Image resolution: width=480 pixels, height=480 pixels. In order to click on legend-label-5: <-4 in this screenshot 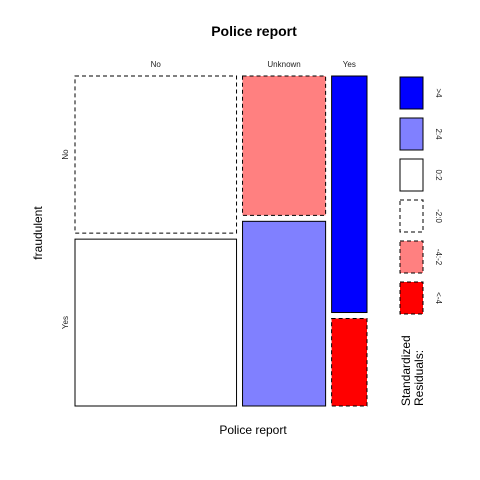, I will do `click(438, 298)`.